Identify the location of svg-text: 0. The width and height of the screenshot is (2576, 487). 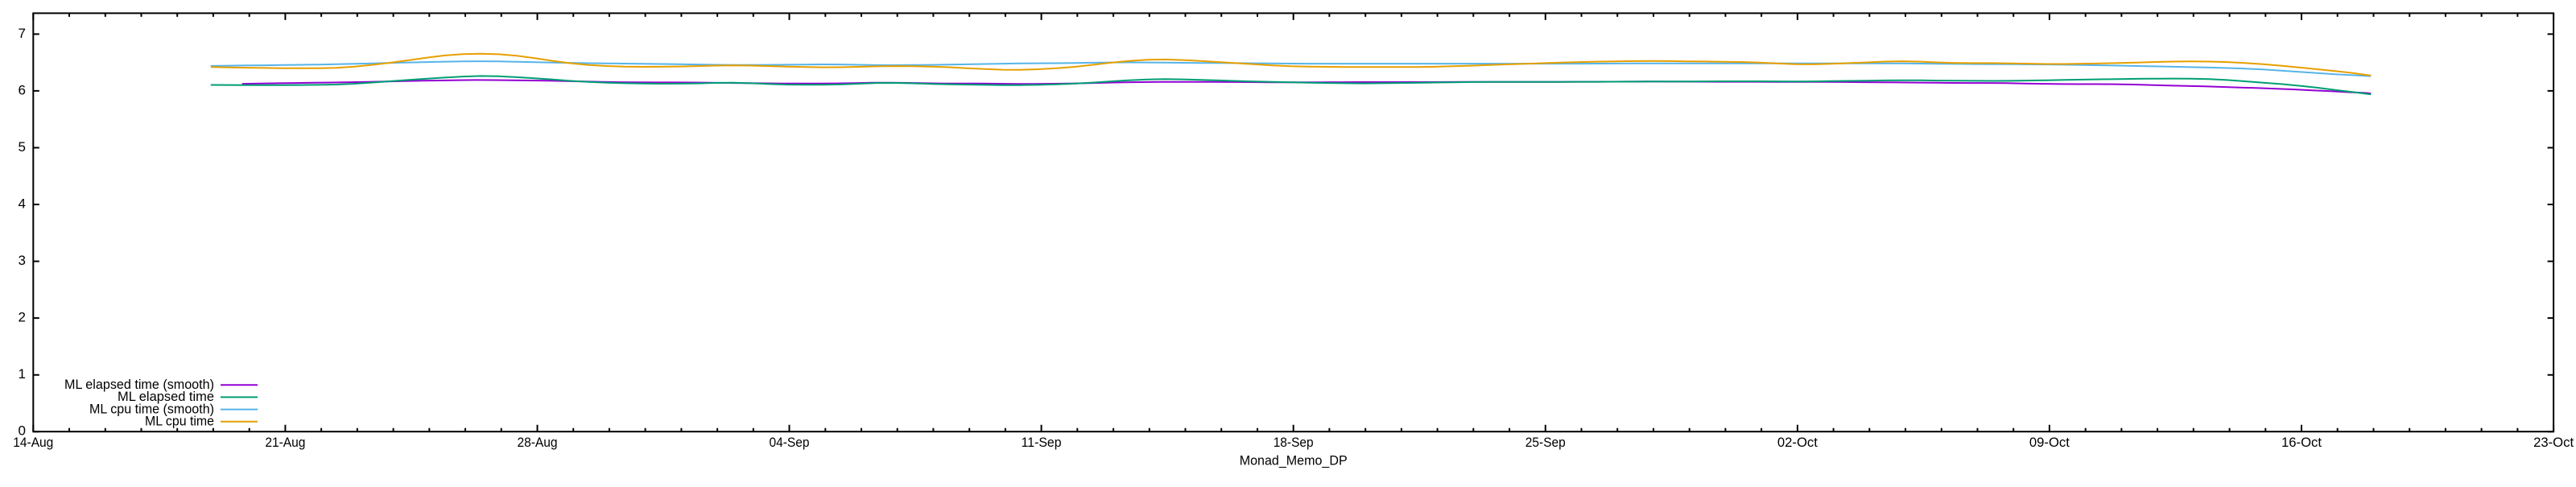
(22, 431).